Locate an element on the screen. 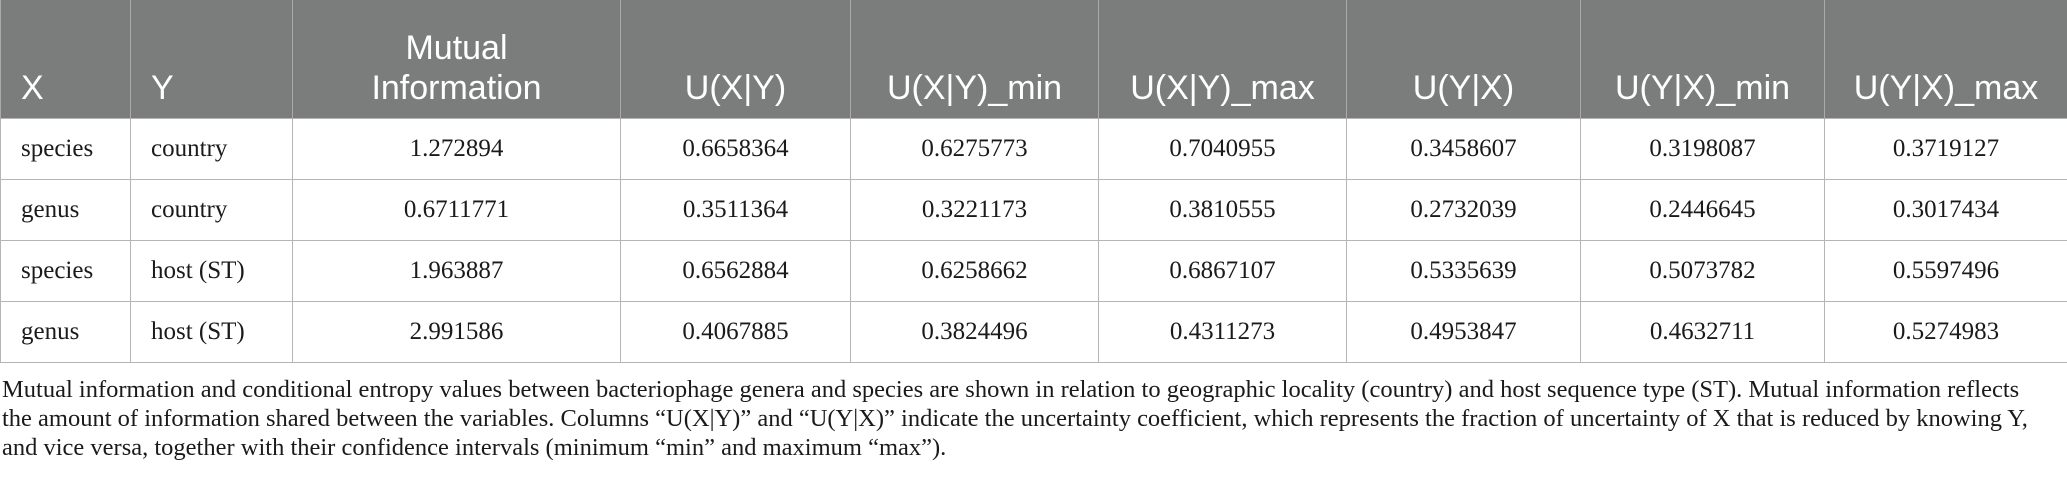 Image resolution: width=2067 pixels, height=496 pixels. column-header-y: Y is located at coordinates (211, 59).